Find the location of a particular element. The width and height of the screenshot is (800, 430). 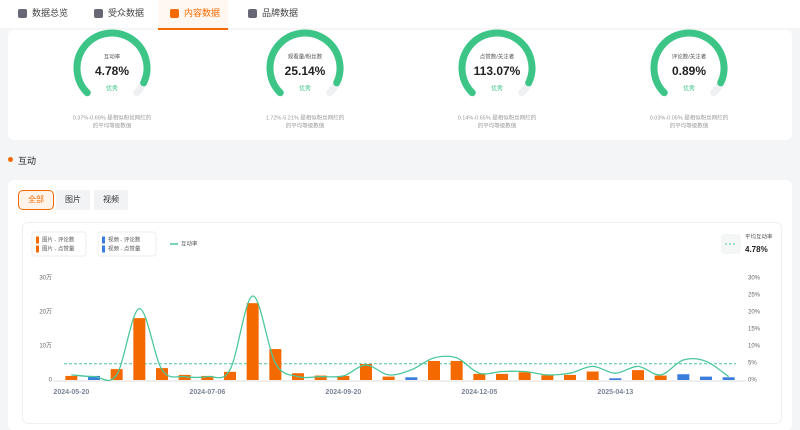

metric-note: 1.72%-5.21% 是相似粉丝网红的 is located at coordinates (305, 117).